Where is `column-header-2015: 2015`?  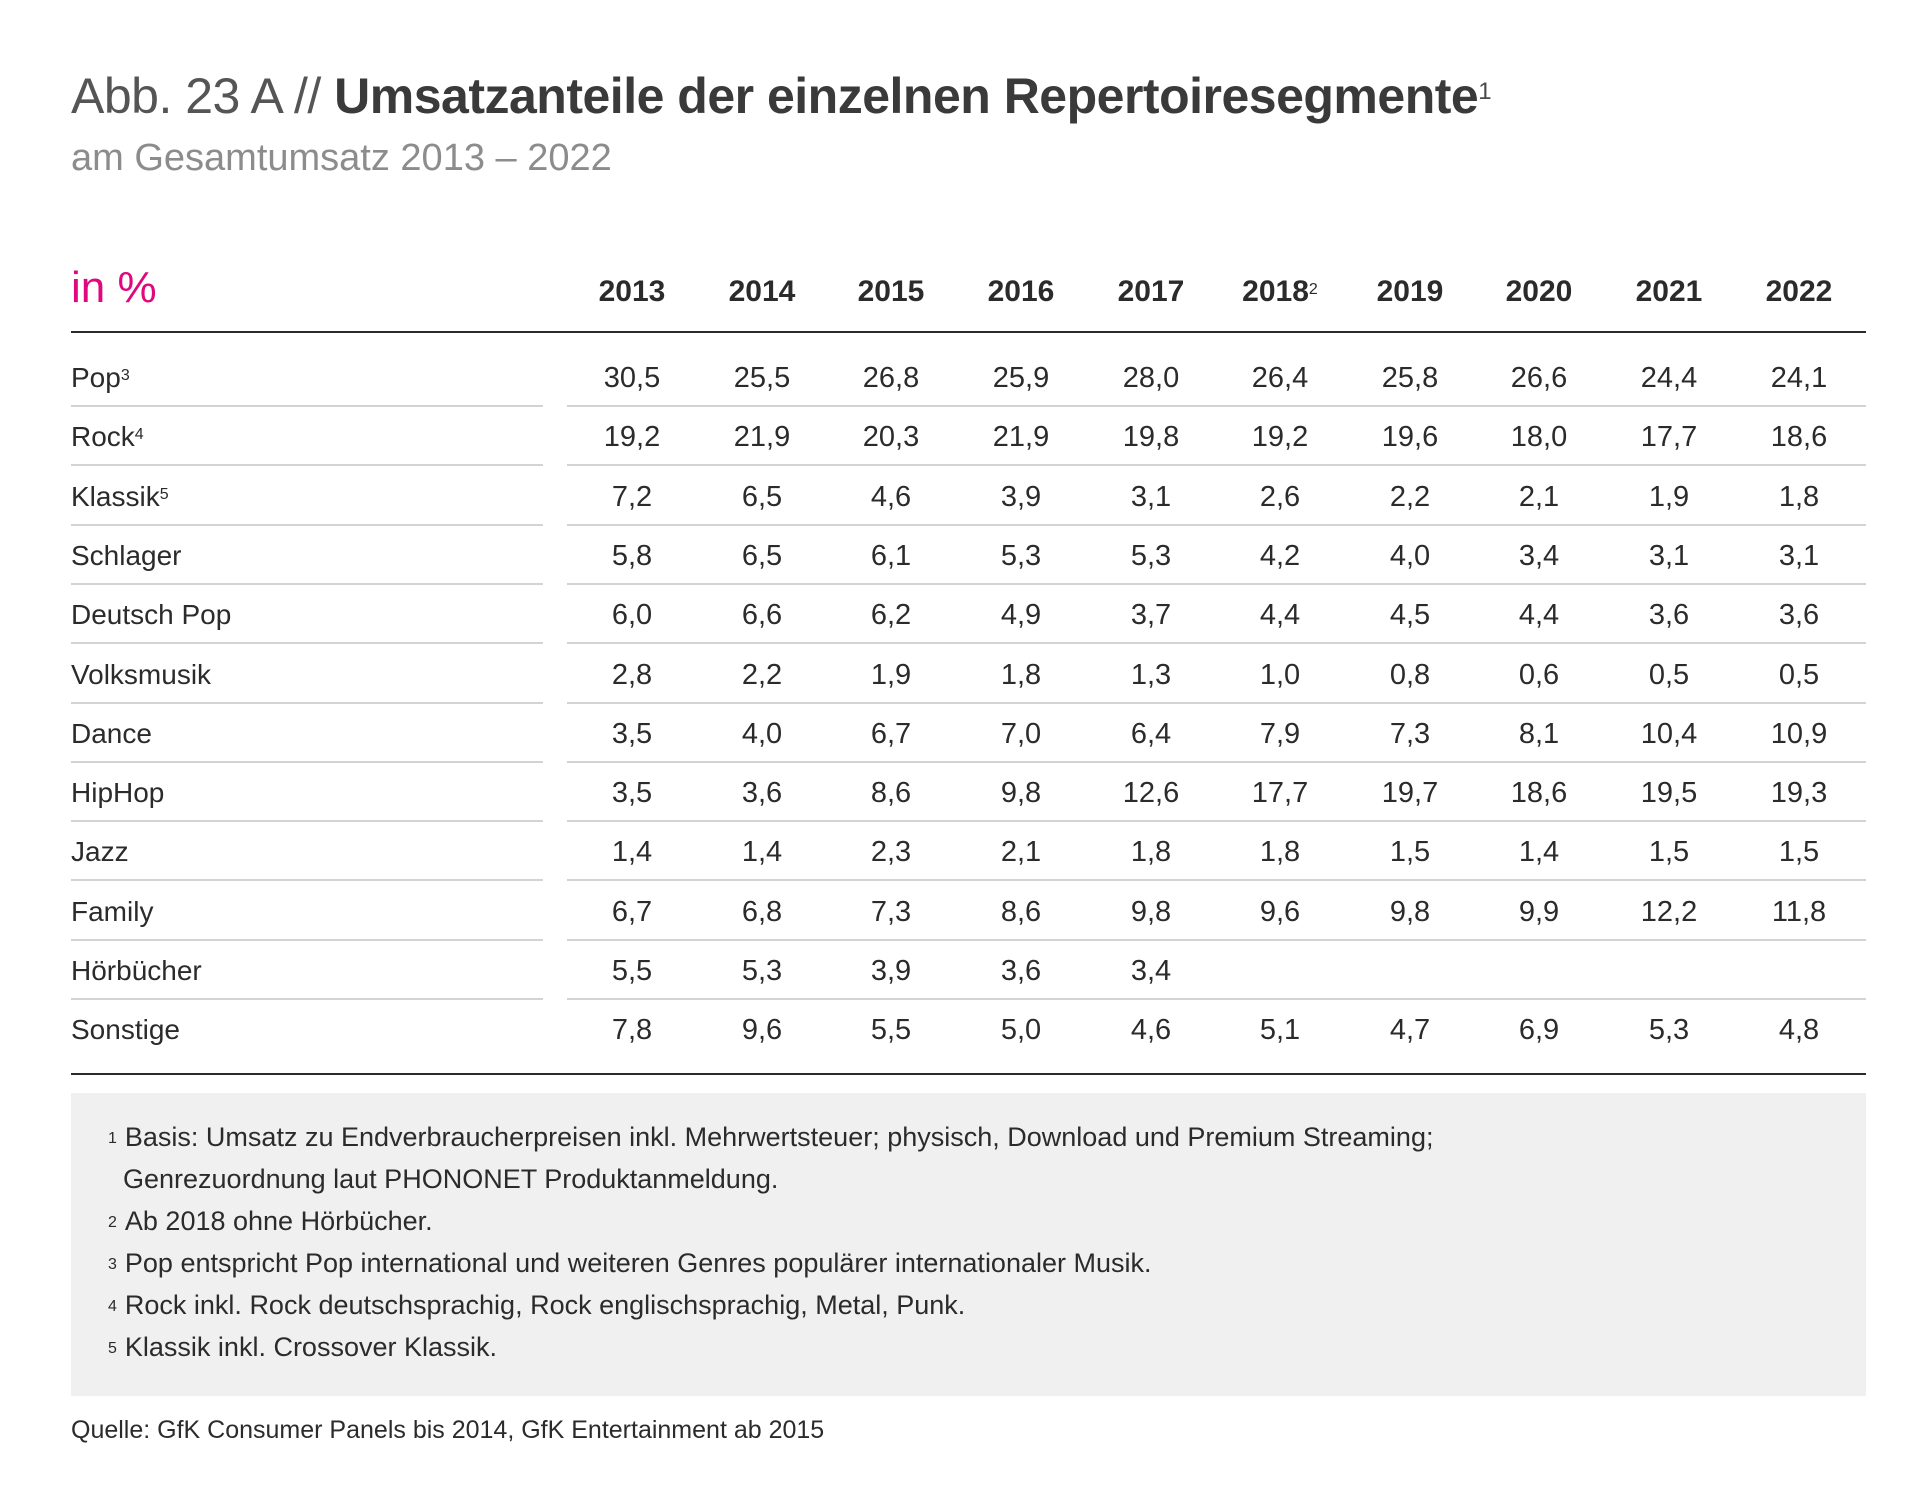 column-header-2015: 2015 is located at coordinates (891, 292).